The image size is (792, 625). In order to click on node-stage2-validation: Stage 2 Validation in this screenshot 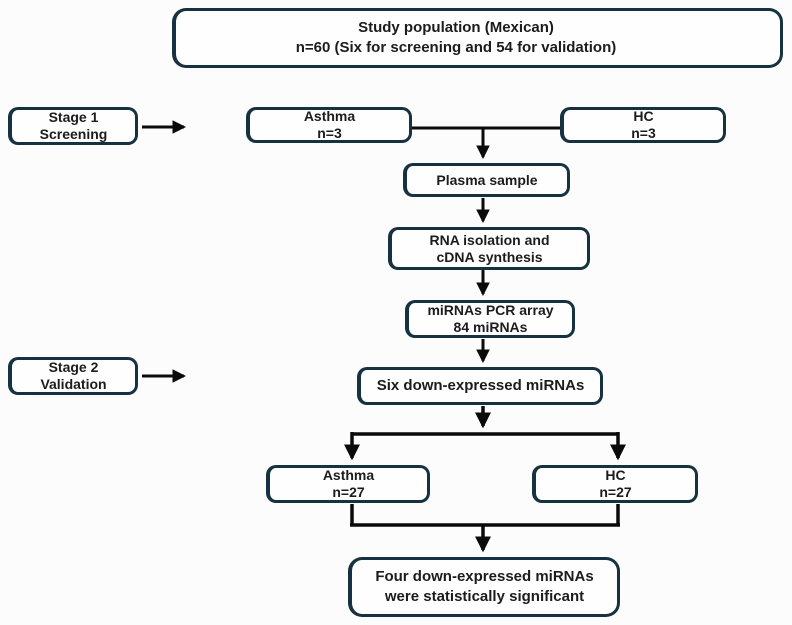, I will do `click(73, 376)`.